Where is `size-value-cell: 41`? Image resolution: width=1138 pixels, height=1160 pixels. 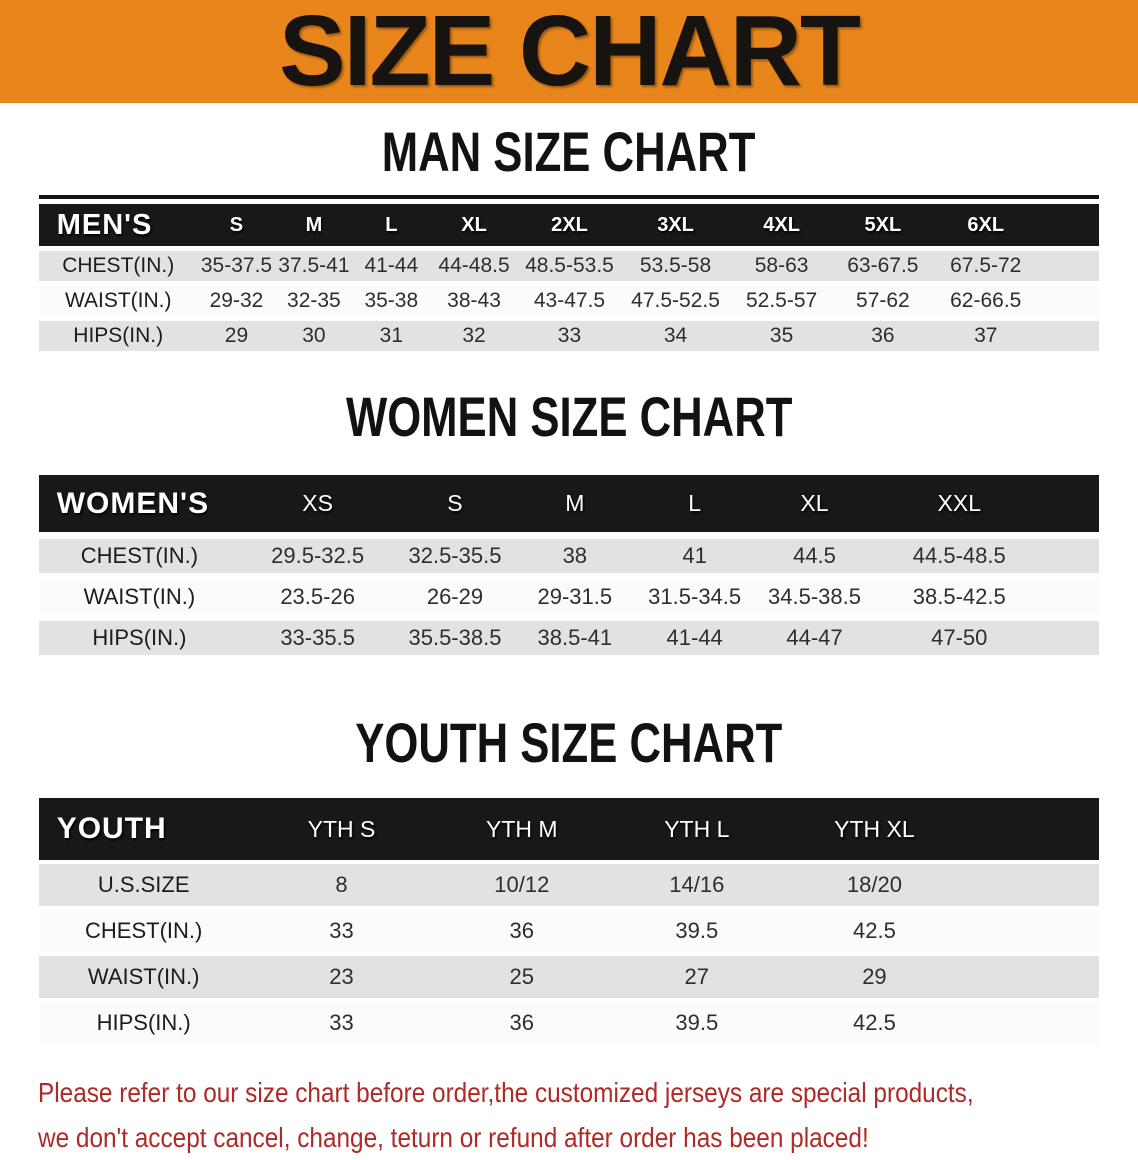 size-value-cell: 41 is located at coordinates (694, 556).